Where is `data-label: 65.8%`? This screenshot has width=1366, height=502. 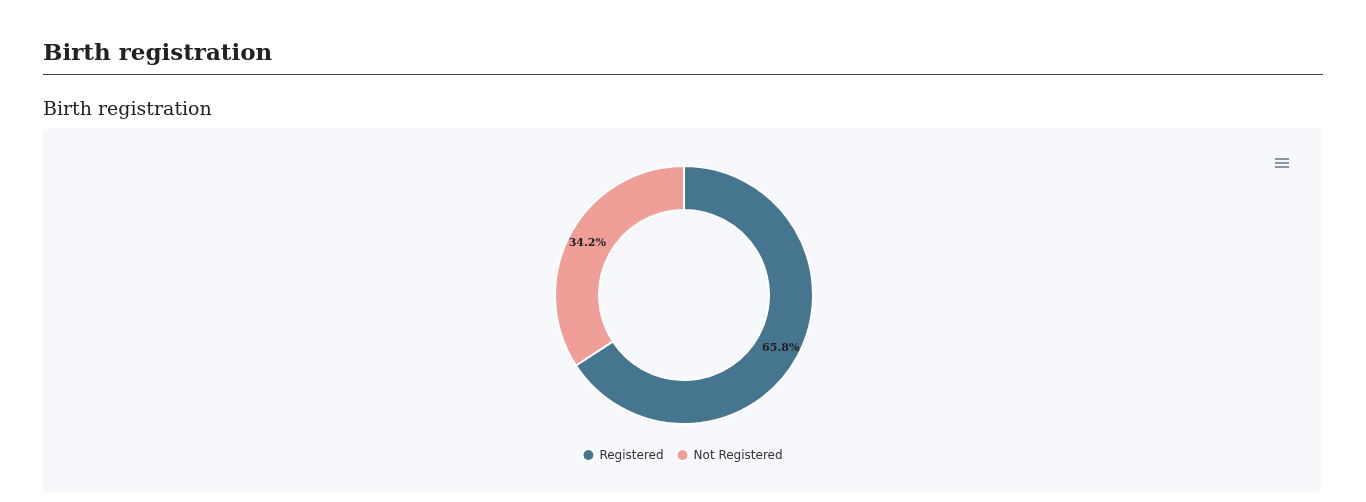
data-label: 65.8% is located at coordinates (781, 347).